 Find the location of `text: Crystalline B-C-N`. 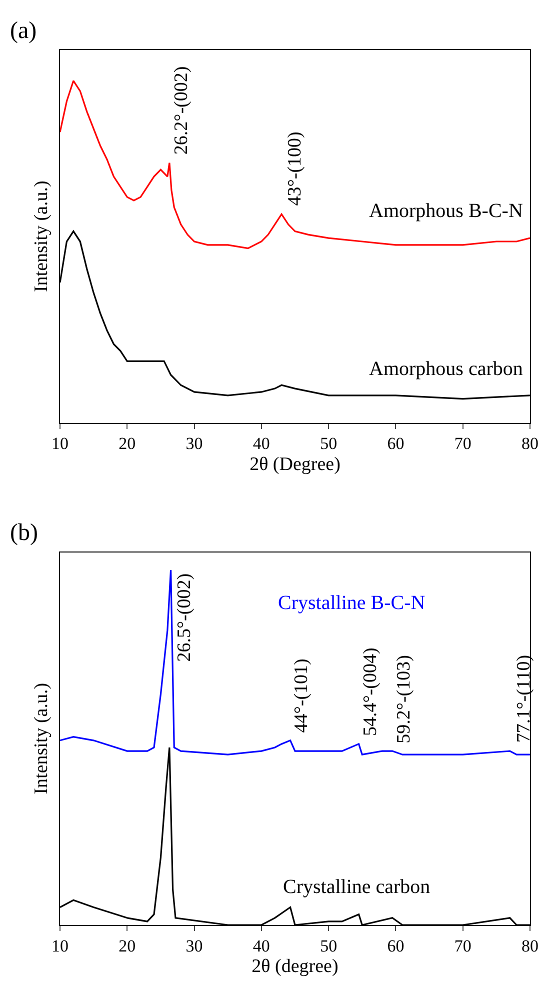

text: Crystalline B-C-N is located at coordinates (352, 603).